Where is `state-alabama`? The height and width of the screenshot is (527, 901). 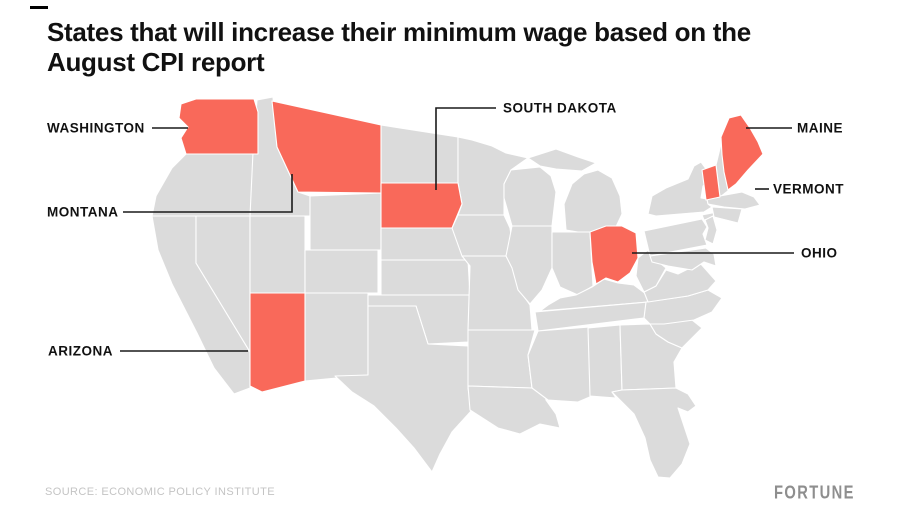
state-alabama is located at coordinates (605, 361).